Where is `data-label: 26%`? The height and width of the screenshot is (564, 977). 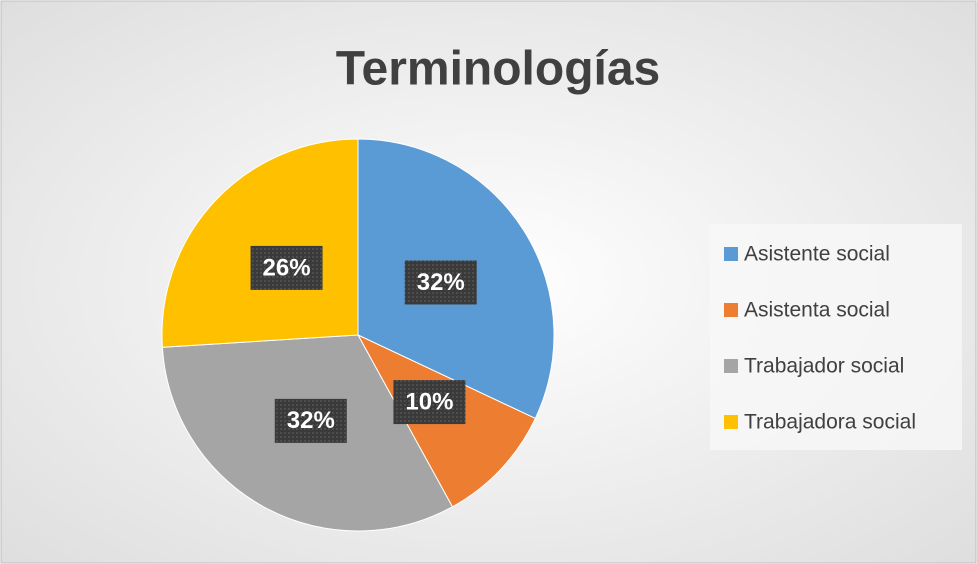 data-label: 26% is located at coordinates (287, 267).